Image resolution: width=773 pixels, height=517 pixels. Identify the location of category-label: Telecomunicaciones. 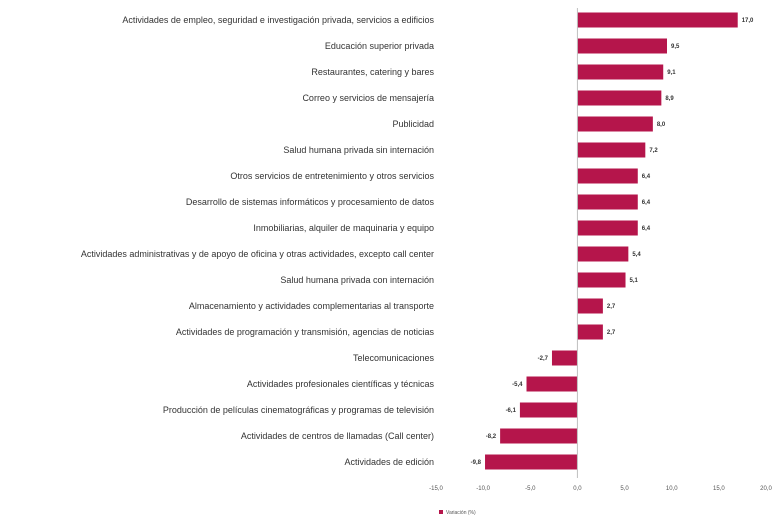
(394, 358).